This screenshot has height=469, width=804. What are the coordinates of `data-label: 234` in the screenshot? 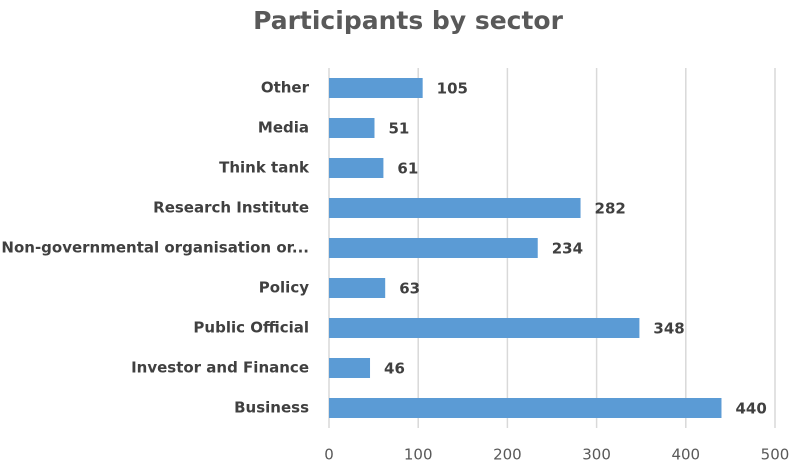 It's located at (567, 249).